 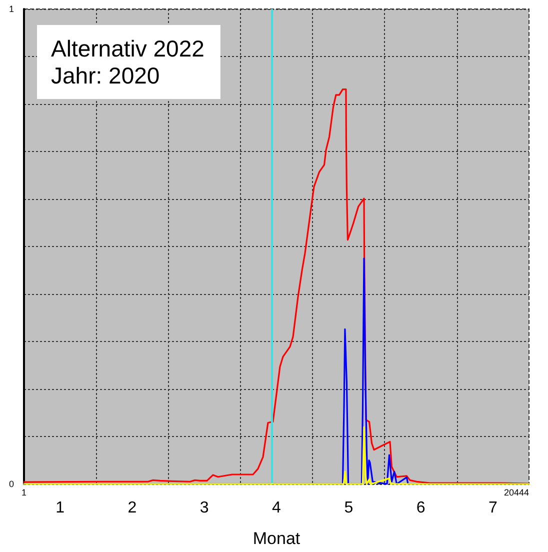 I want to click on text: Alternativ 2022, so click(x=127, y=49).